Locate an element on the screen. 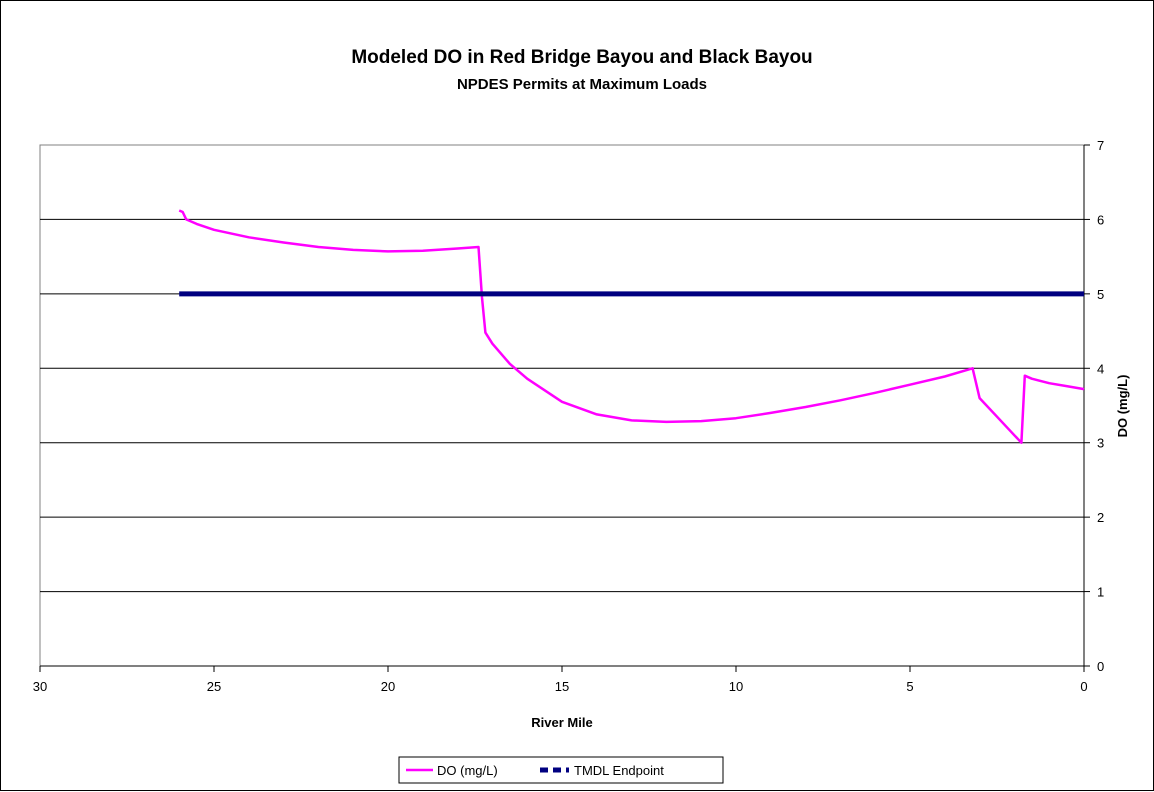  x-axis-label: River Mile is located at coordinates (561, 722).